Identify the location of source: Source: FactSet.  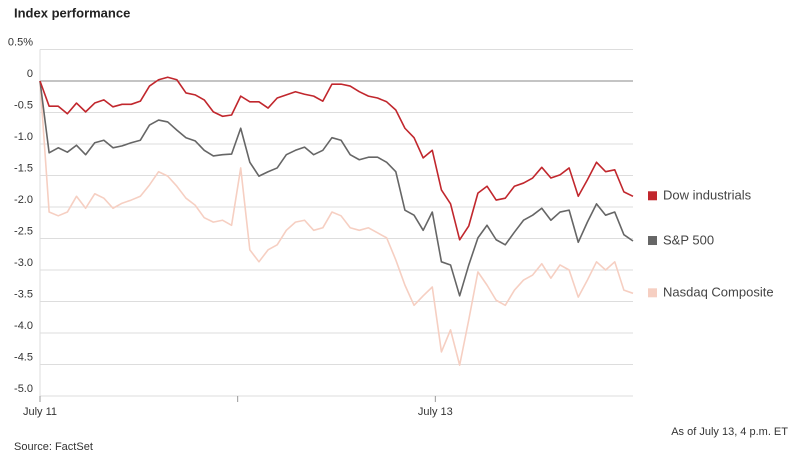
(53, 447).